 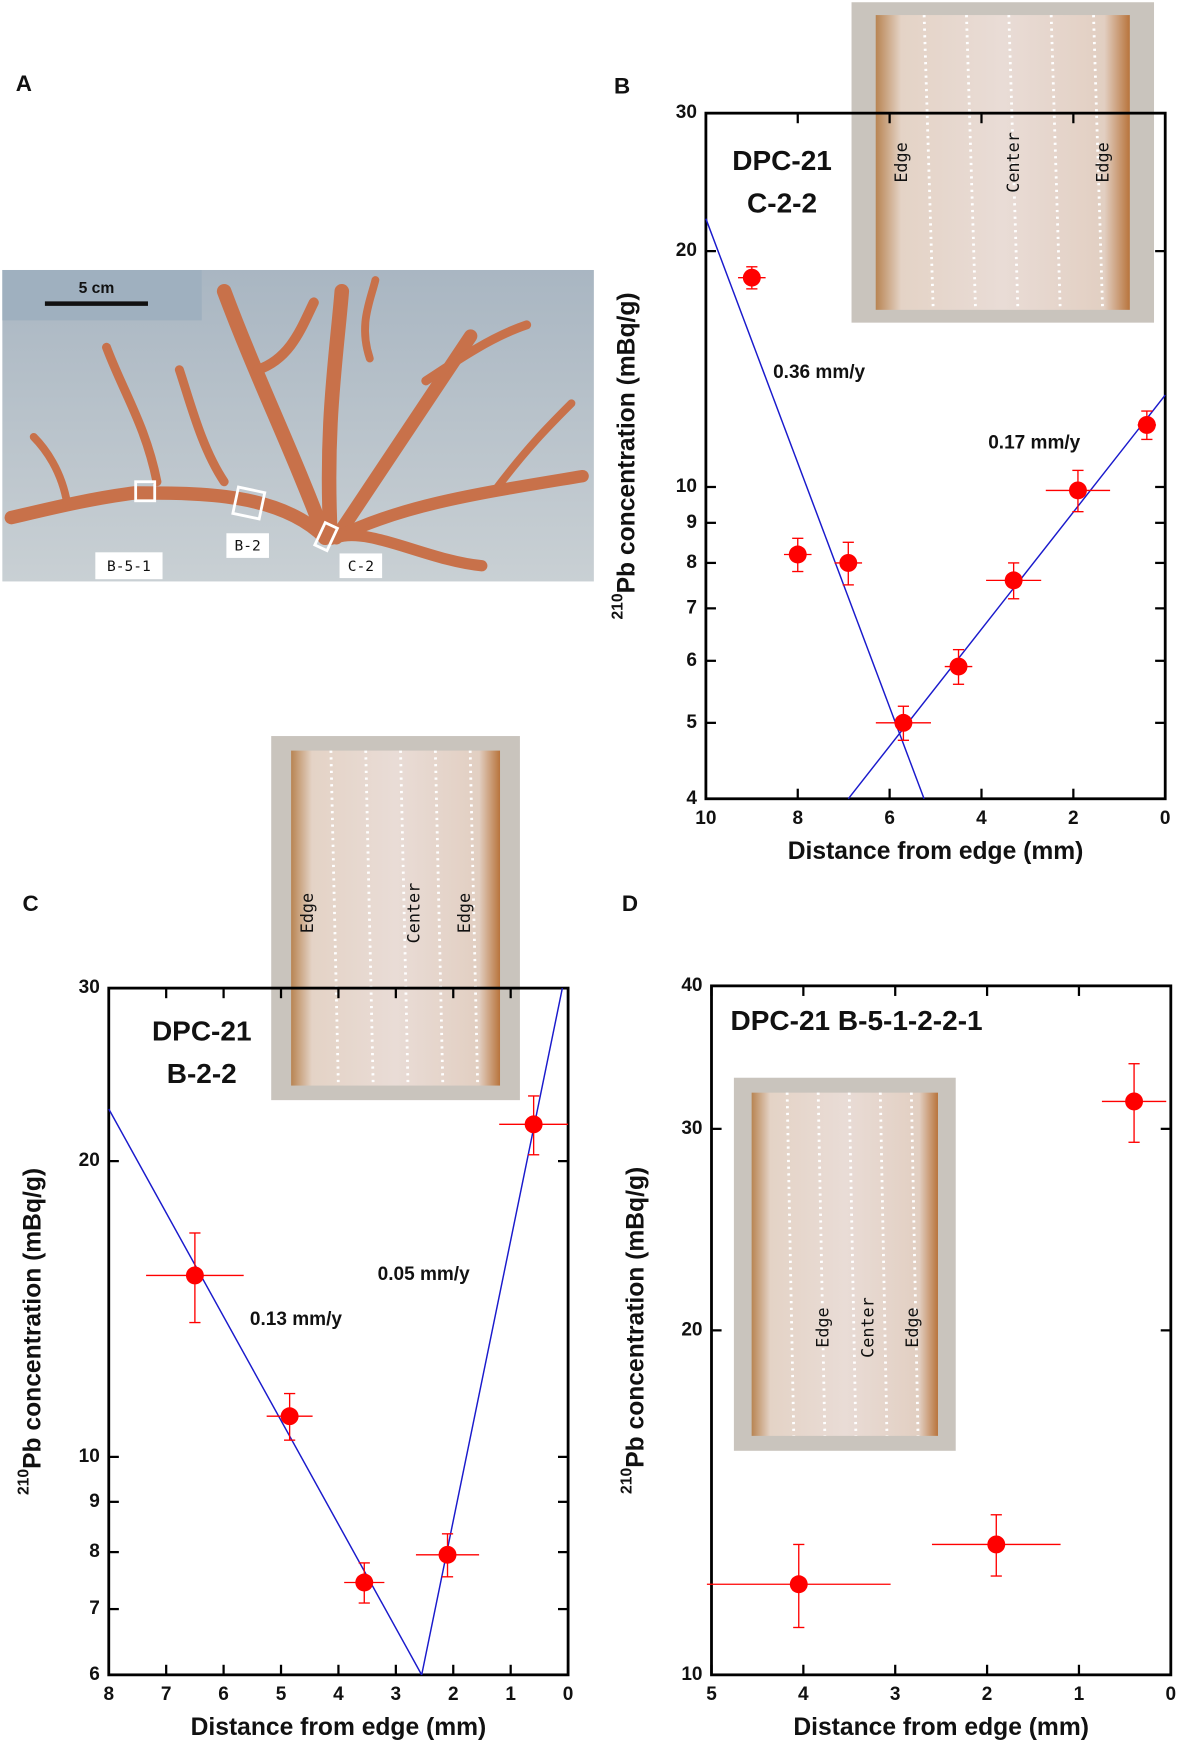 I want to click on site-label: C-2, so click(x=361, y=566).